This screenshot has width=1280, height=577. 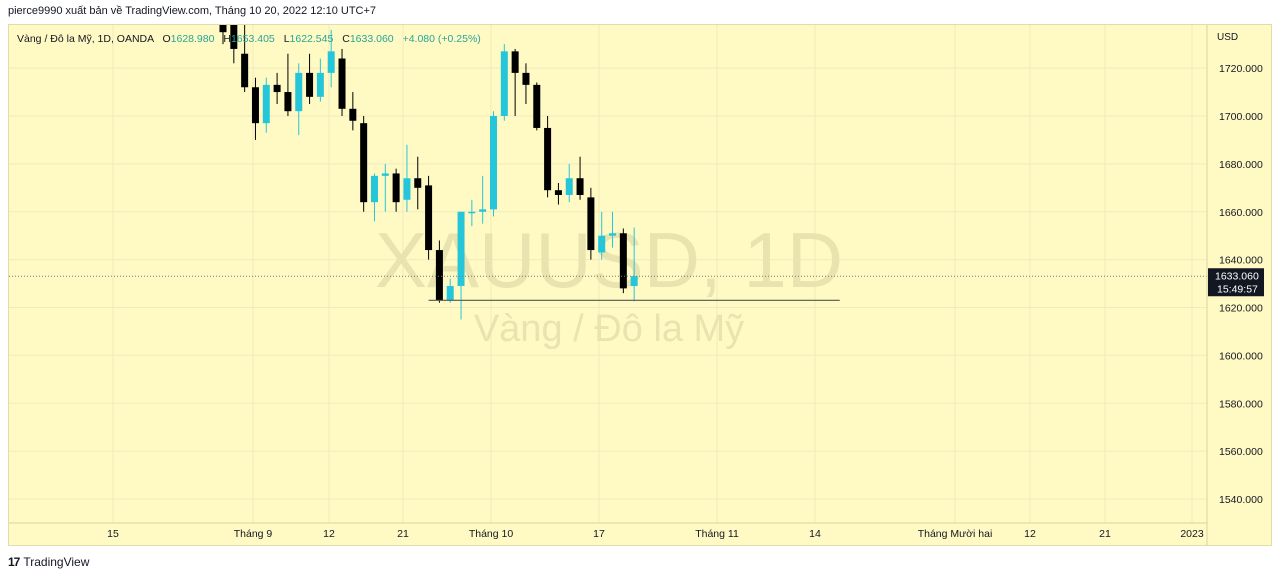 I want to click on time-tick-label: 2023, so click(x=1192, y=534).